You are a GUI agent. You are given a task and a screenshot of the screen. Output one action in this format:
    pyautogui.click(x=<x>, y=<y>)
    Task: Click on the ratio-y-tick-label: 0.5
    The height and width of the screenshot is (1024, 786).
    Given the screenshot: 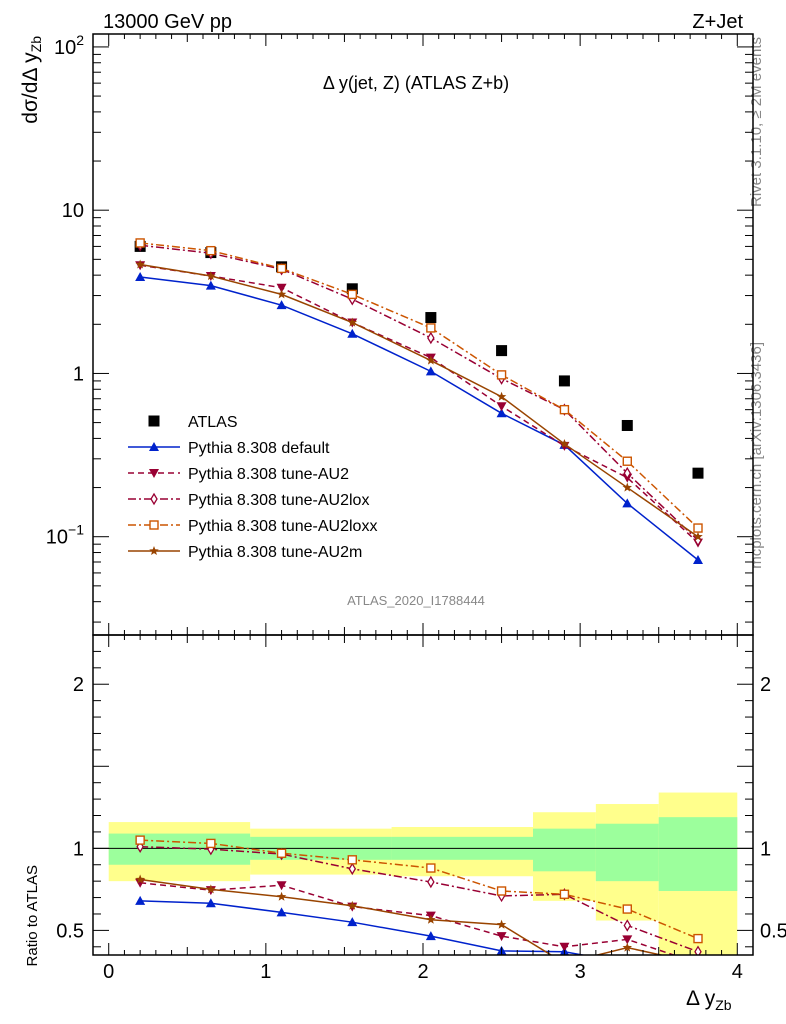 What is the action you would take?
    pyautogui.click(x=70, y=931)
    